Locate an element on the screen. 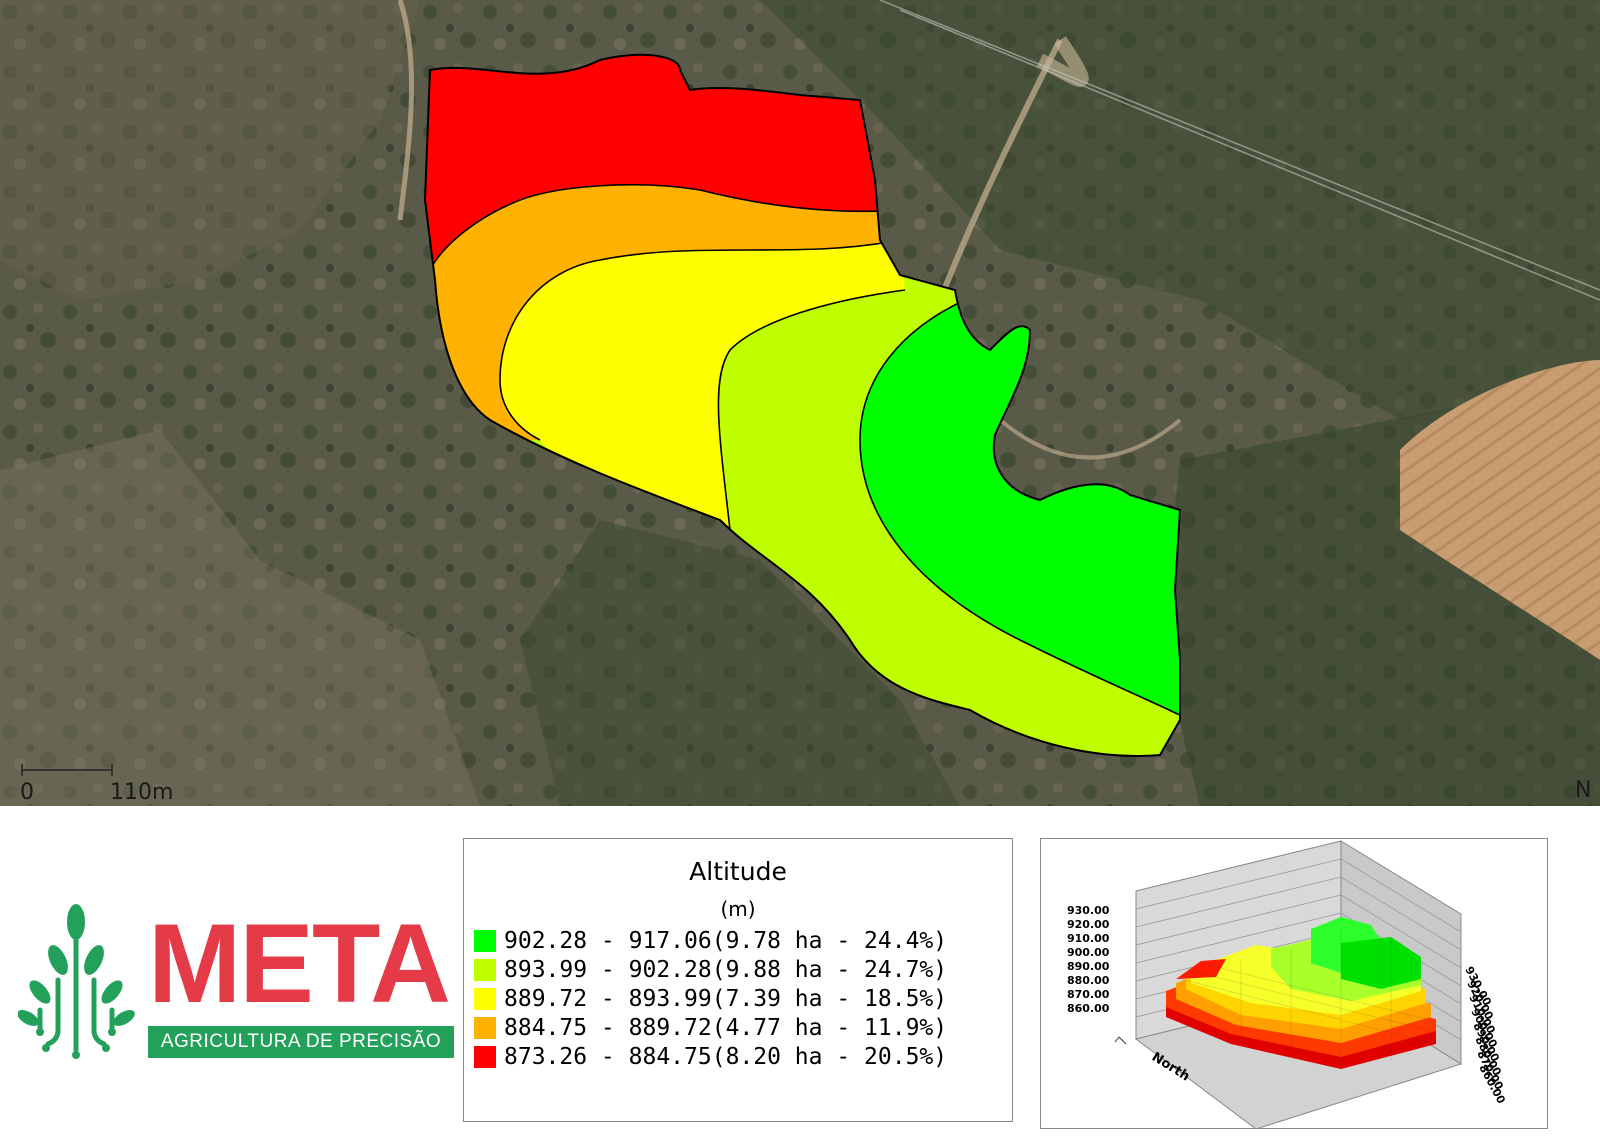 The width and height of the screenshot is (1600, 1136). left-tick: 890.00 is located at coordinates (1088, 966).